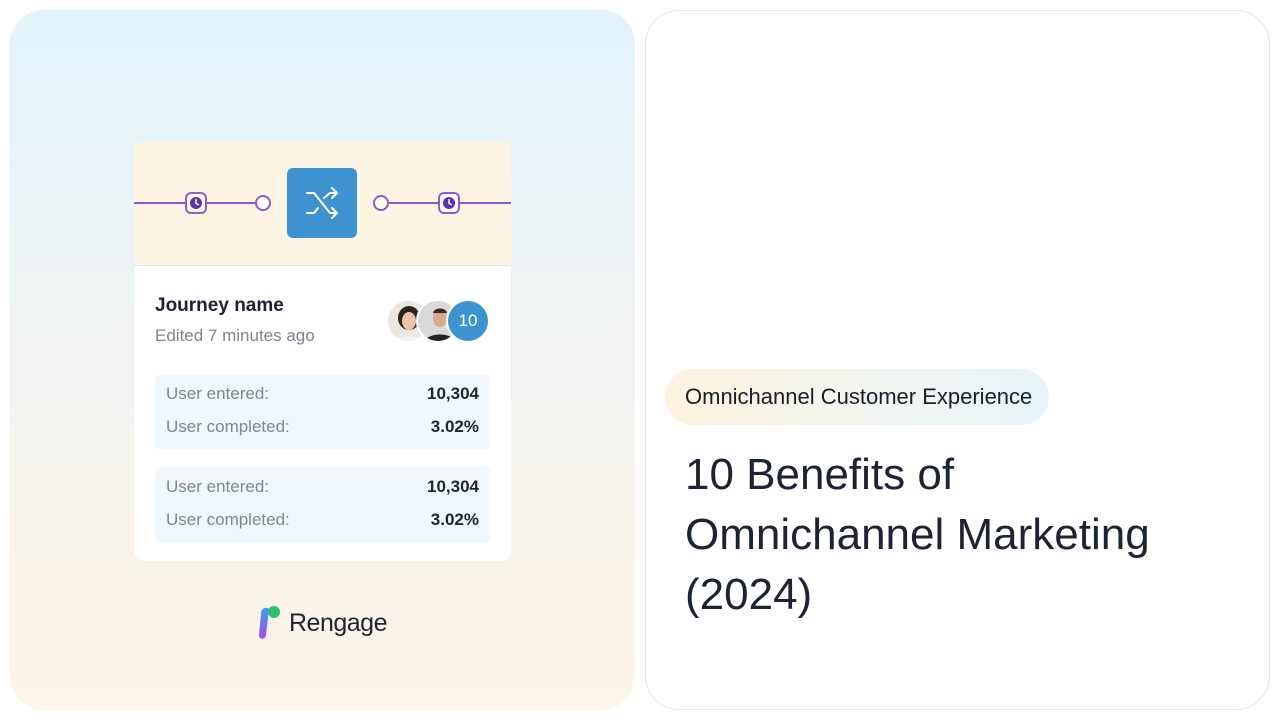 This screenshot has height=720, width=1280. I want to click on journey-flow-preview, so click(322, 203).